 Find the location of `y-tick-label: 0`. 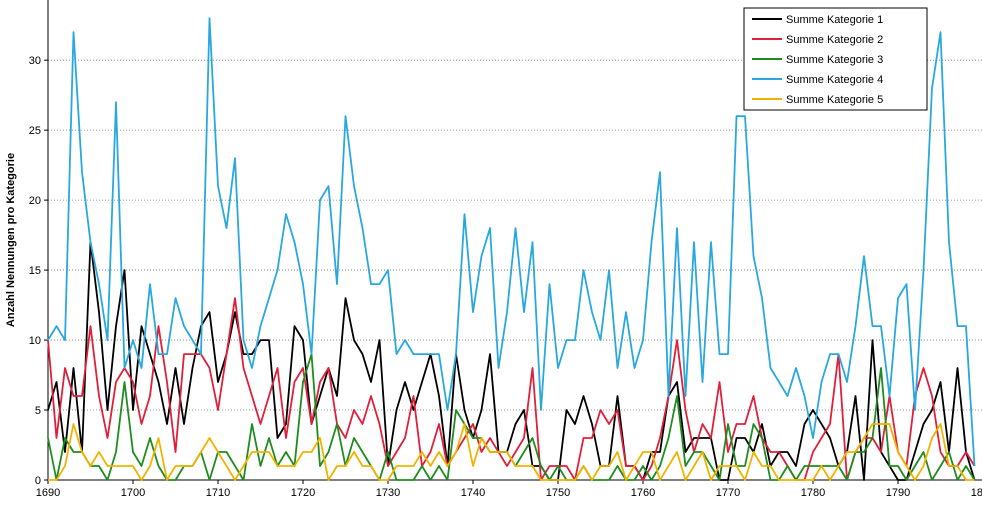

y-tick-label: 0 is located at coordinates (38, 481).